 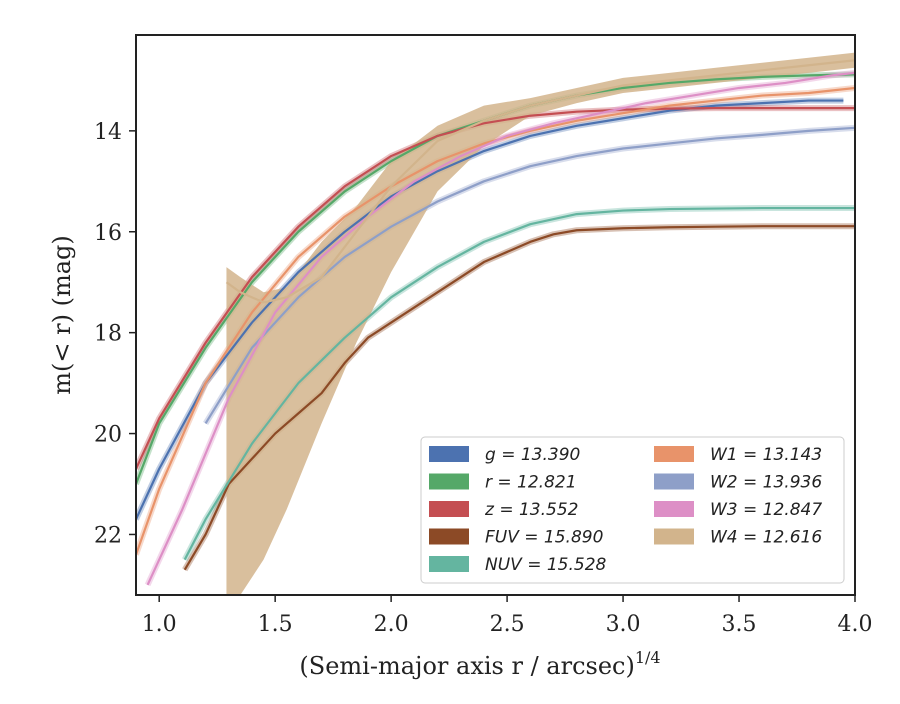 I want to click on legend-label-nuv: NUV = 15.528, so click(x=546, y=565).